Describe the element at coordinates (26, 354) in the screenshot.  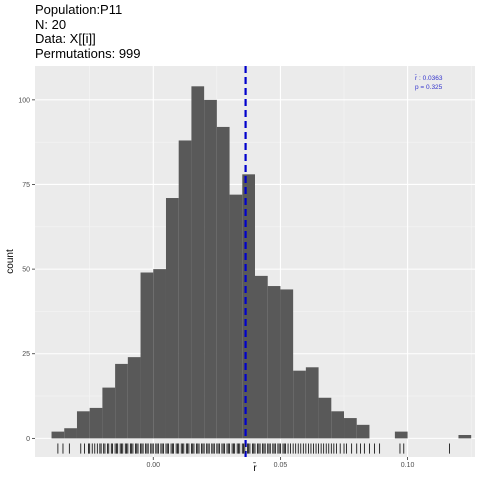
I see `y-tick-label: 25` at that location.